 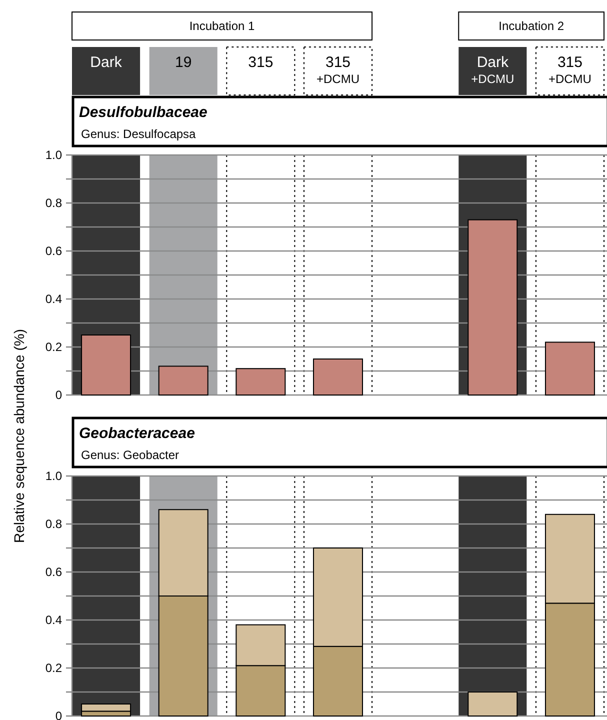 I want to click on text: Incubation 1, so click(x=222, y=26).